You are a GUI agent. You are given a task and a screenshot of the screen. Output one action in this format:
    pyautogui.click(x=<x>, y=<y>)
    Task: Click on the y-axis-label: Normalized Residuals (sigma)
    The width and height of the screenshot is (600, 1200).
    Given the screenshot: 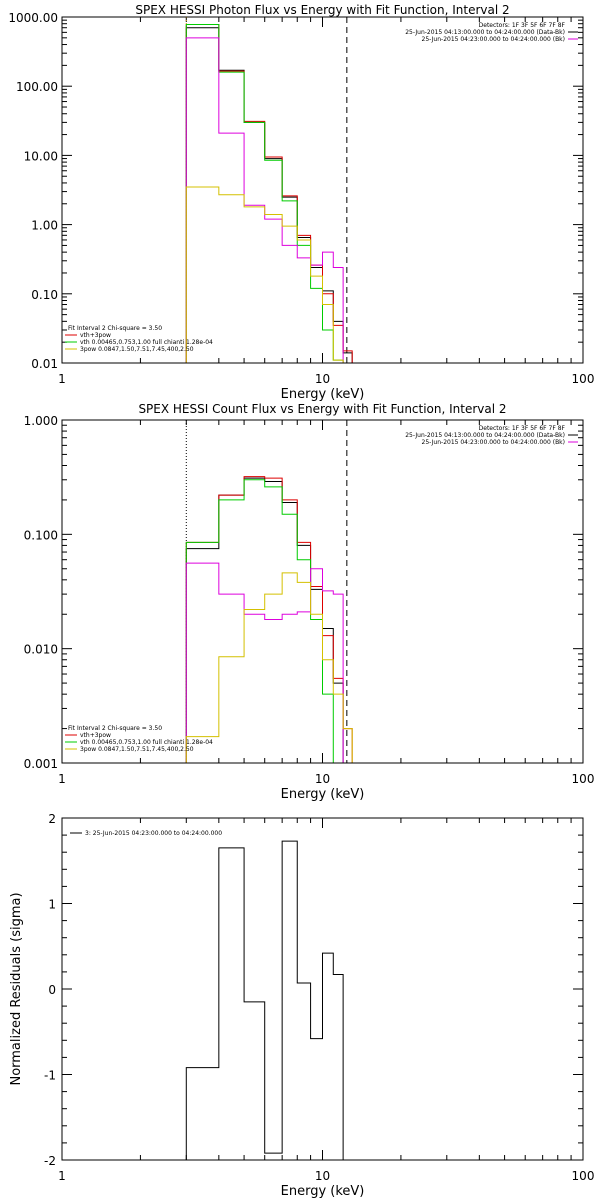 What is the action you would take?
    pyautogui.click(x=16, y=988)
    